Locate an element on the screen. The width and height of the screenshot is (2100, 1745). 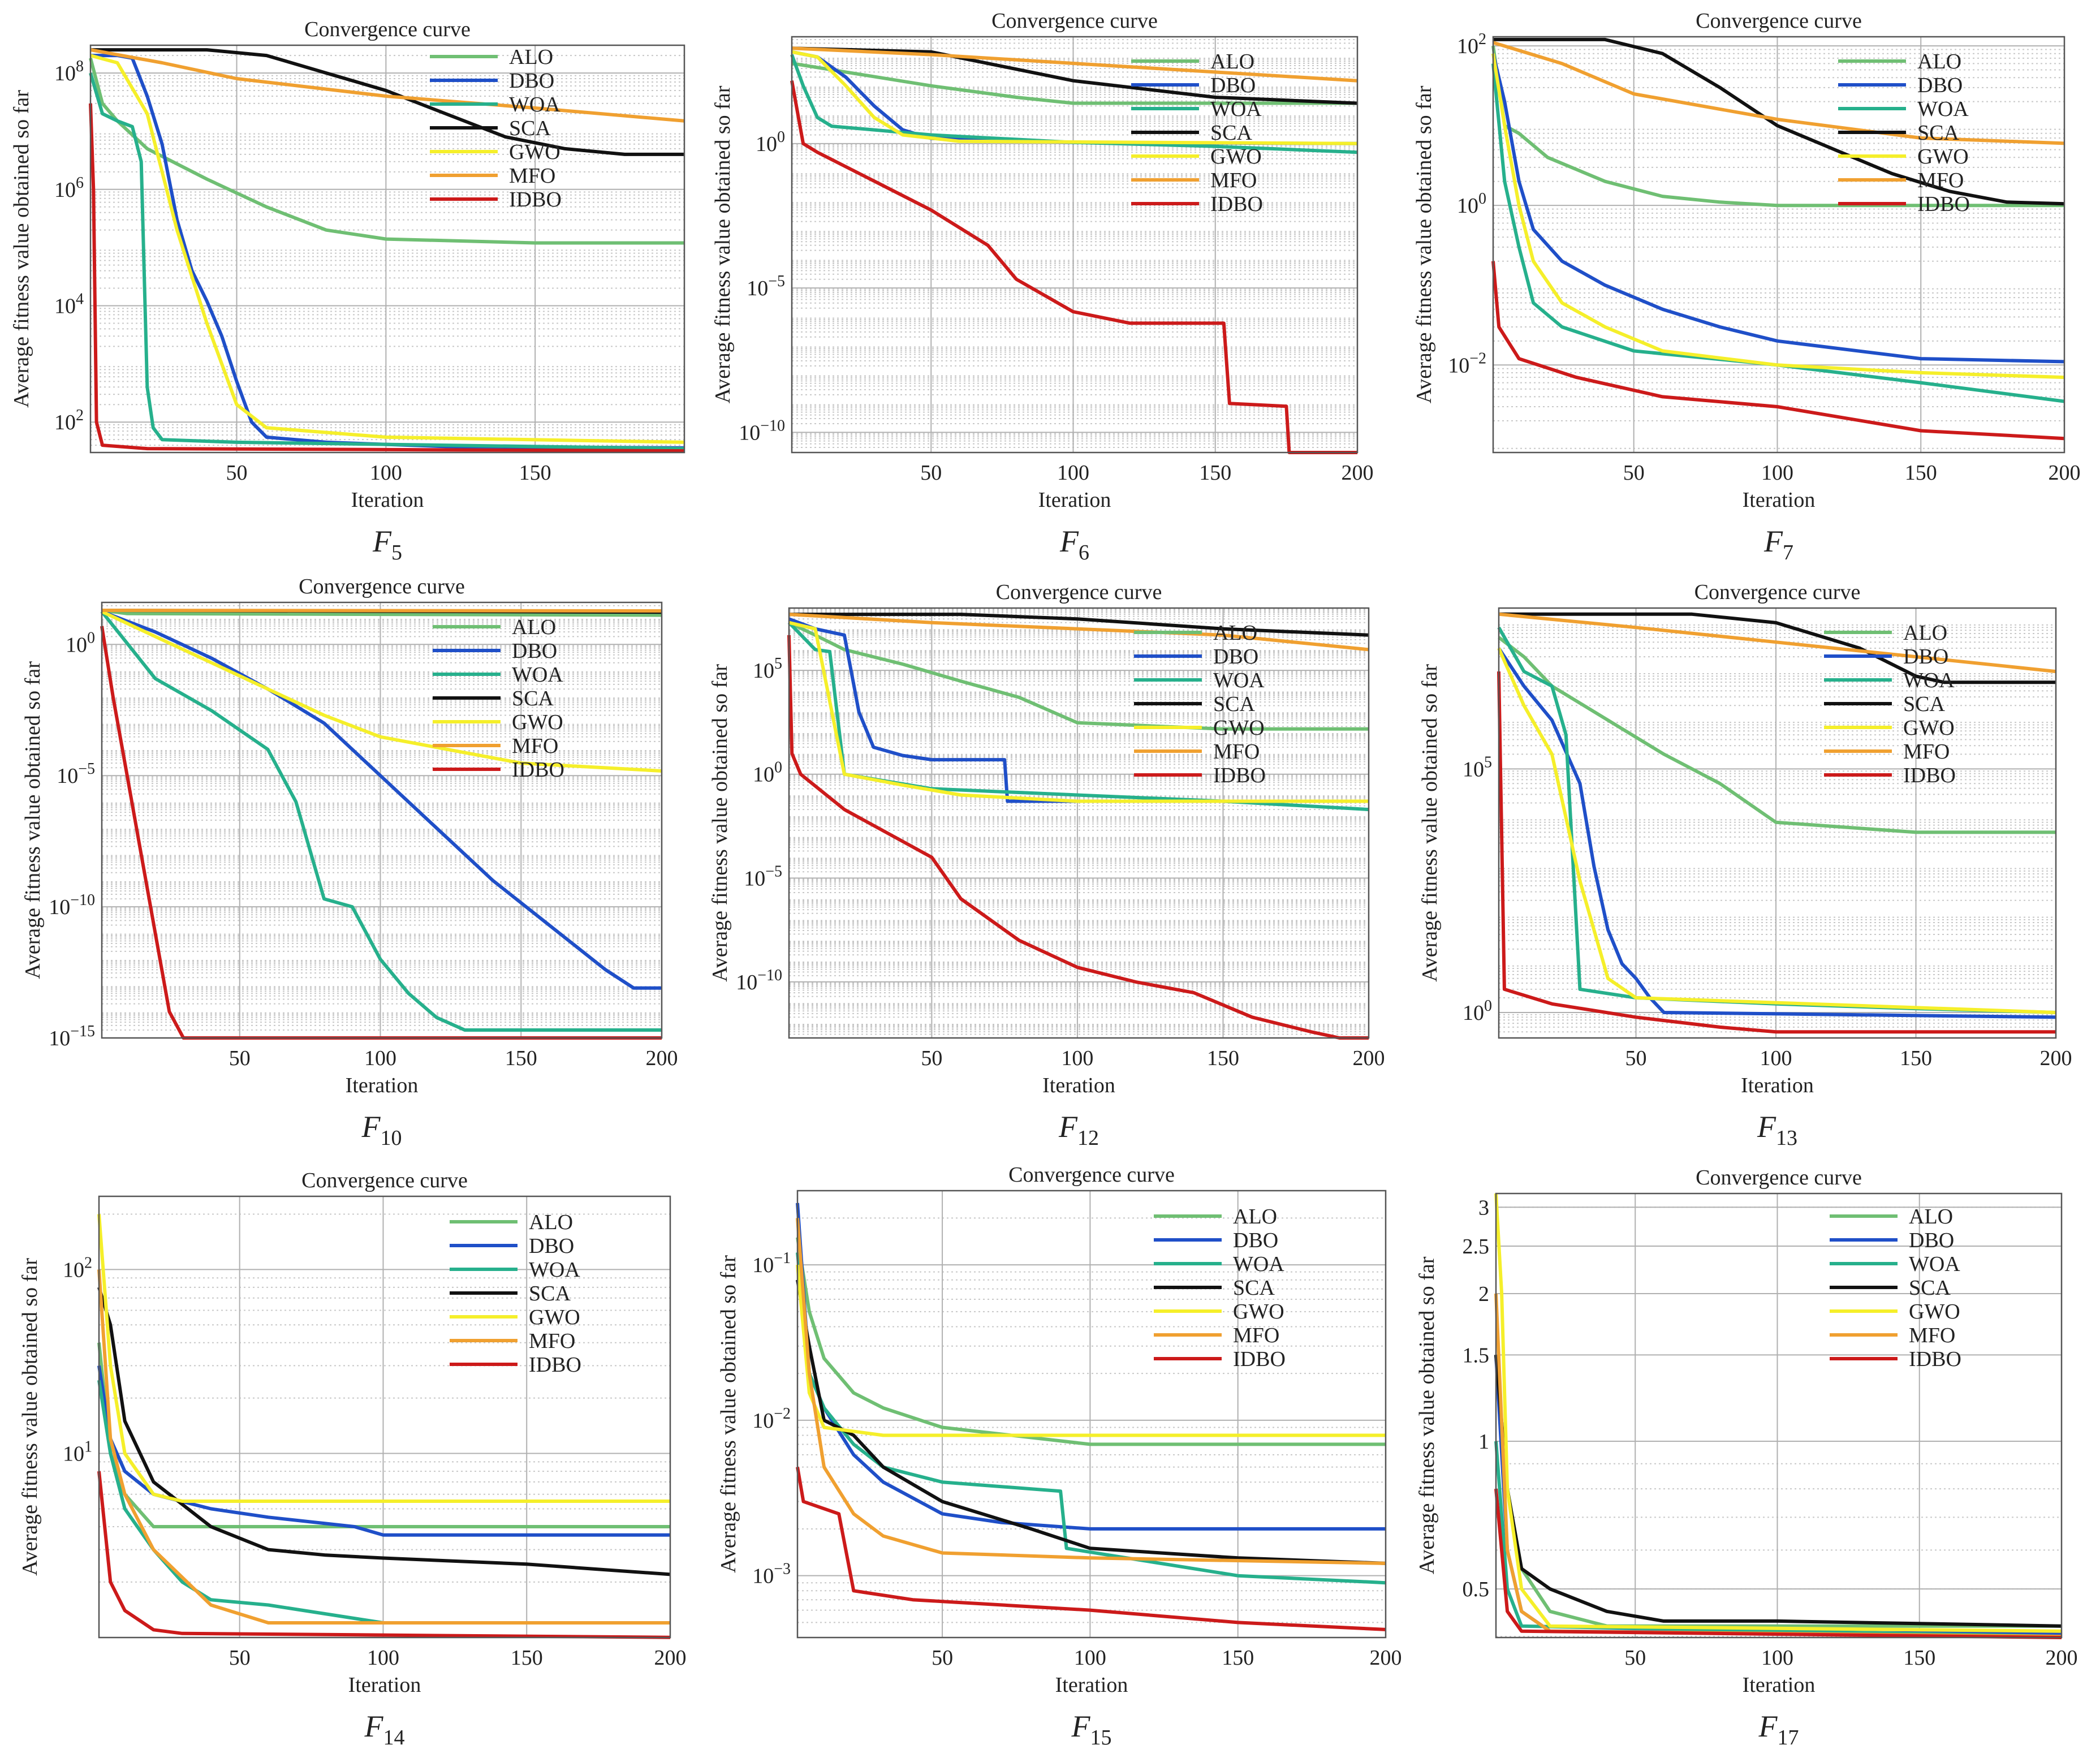
series-line-alo is located at coordinates (1091, 1341).